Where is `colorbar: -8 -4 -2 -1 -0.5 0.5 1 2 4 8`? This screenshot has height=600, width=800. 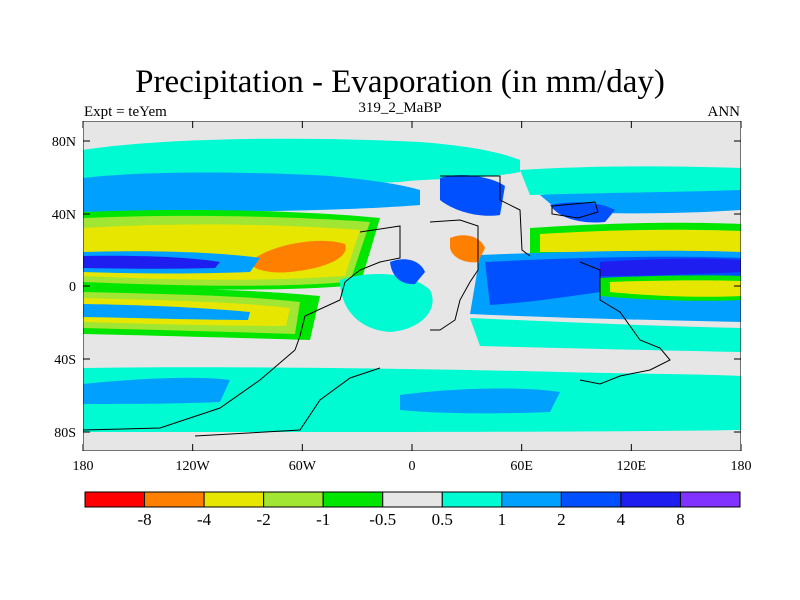 colorbar: -8 -4 -2 -1 -0.5 0.5 1 2 4 8 is located at coordinates (412, 510).